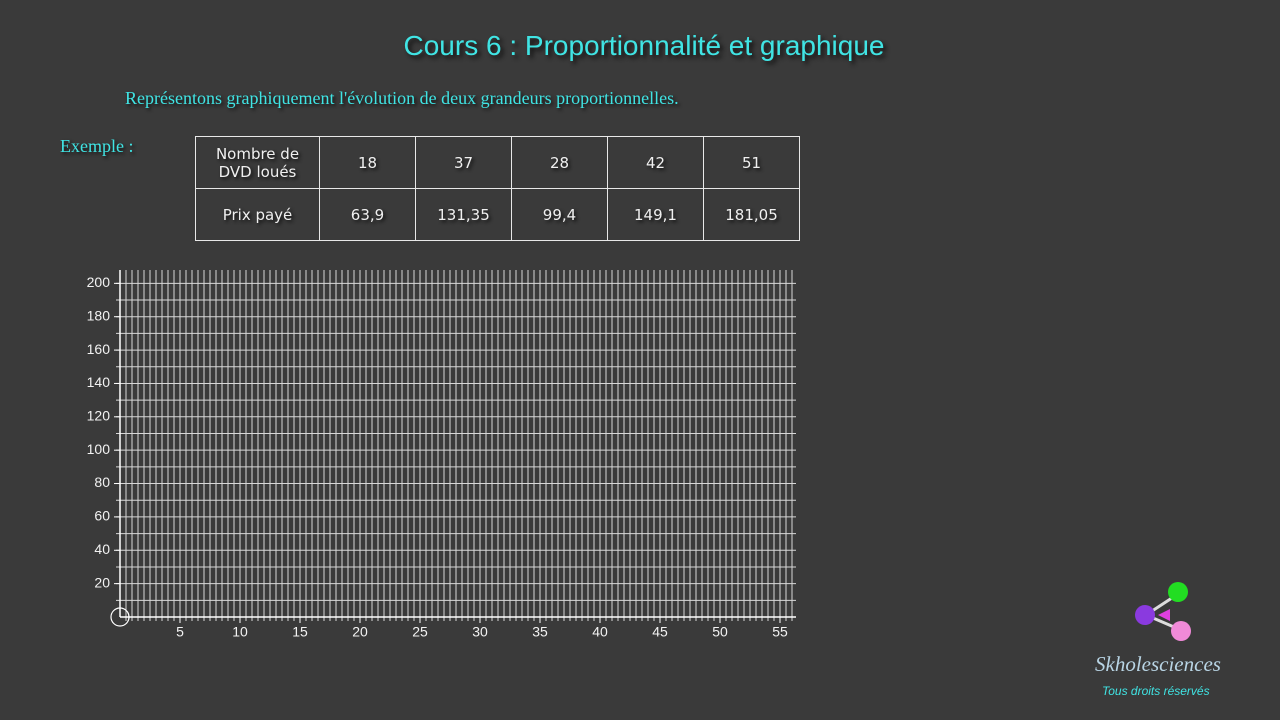  Describe the element at coordinates (99, 282) in the screenshot. I see `y-tick-label: 200` at that location.